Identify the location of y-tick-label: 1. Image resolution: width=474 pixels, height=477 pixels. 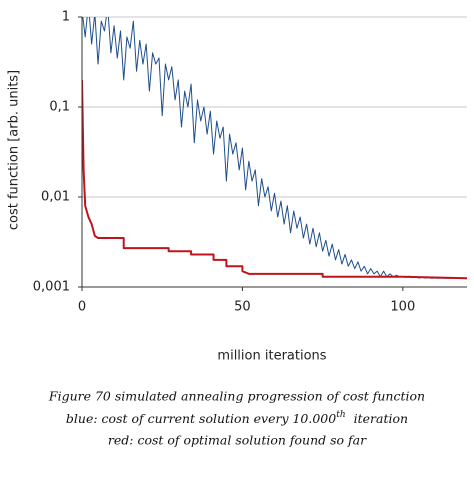
(66, 17).